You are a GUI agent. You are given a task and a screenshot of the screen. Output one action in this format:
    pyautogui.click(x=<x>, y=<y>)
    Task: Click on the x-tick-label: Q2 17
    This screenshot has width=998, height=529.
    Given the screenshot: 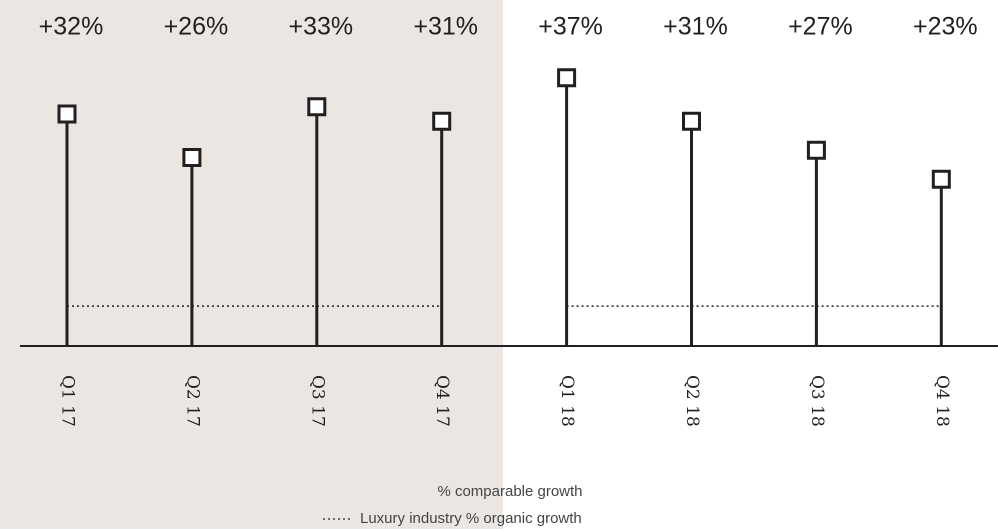 What is the action you would take?
    pyautogui.click(x=192, y=401)
    